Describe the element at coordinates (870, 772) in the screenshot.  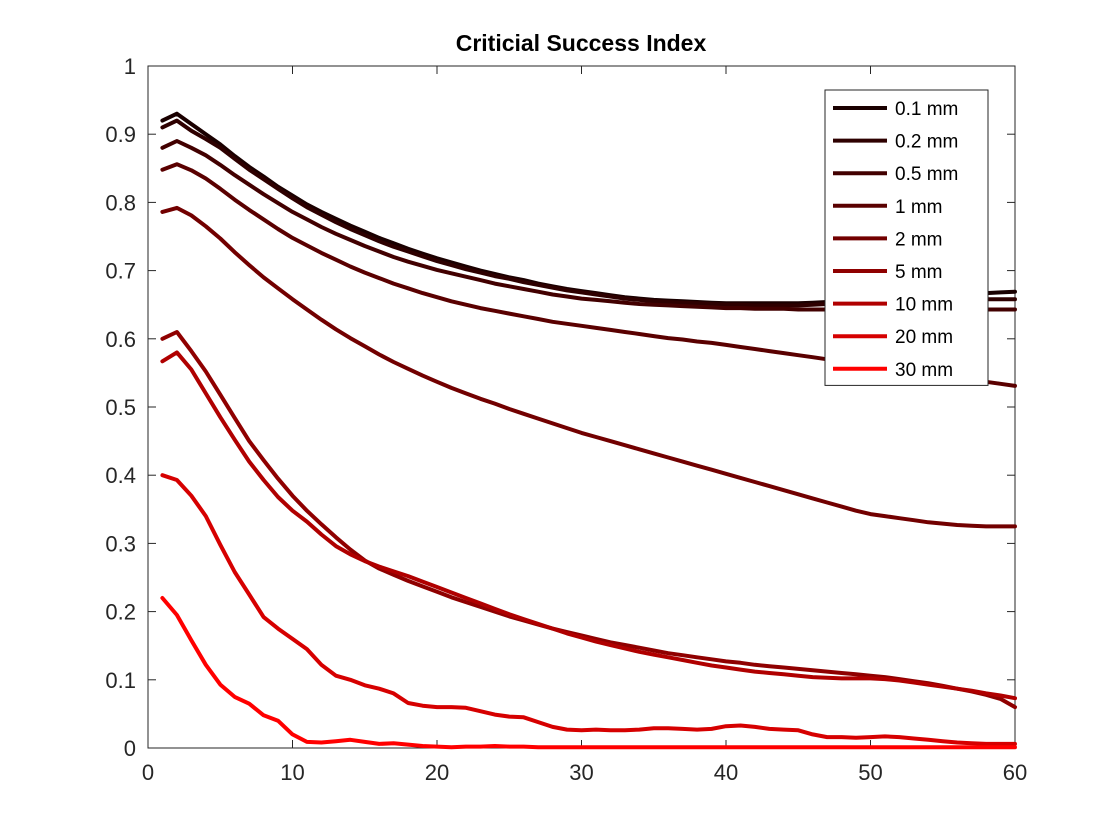
I see `x-tick-label: 50` at that location.